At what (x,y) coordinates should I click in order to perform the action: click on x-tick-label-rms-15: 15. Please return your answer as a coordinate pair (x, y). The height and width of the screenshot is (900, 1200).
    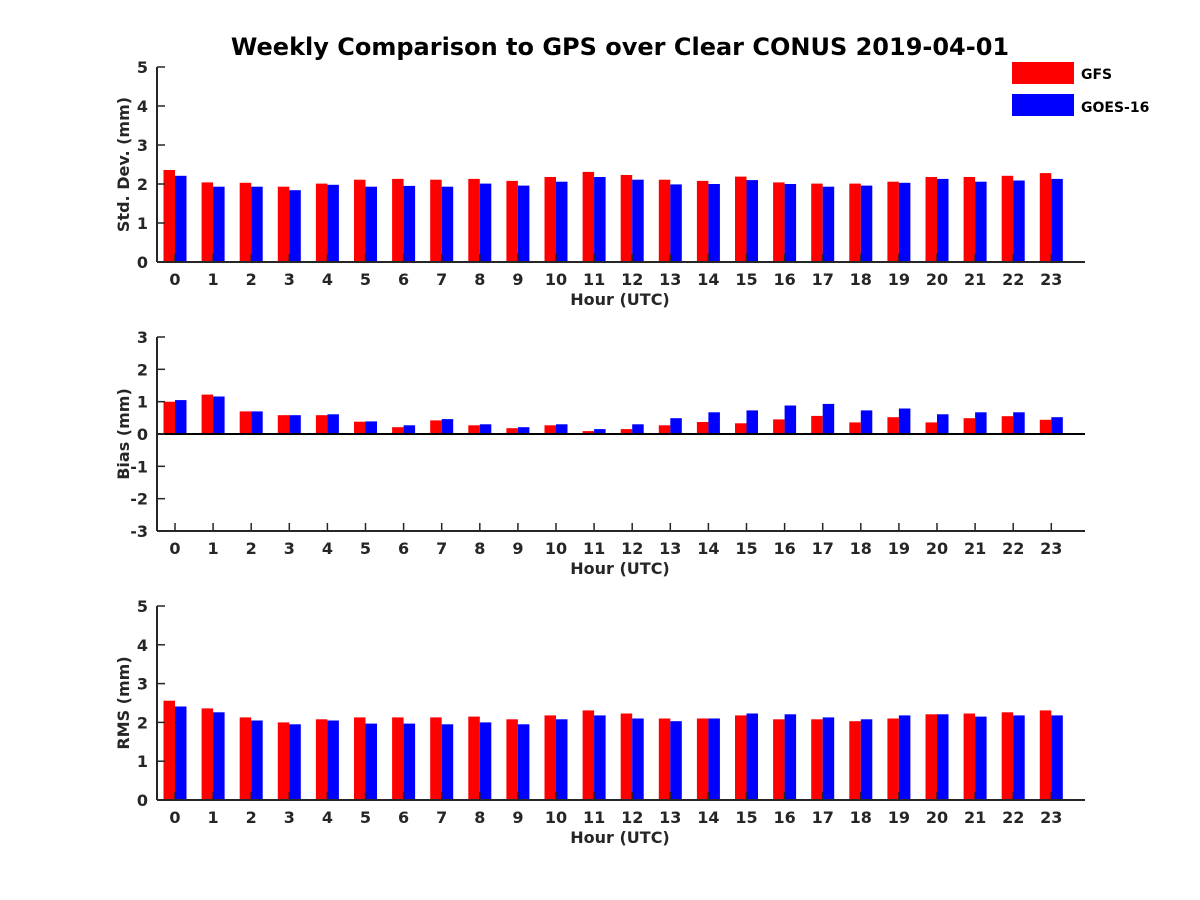
    Looking at the image, I should click on (746, 817).